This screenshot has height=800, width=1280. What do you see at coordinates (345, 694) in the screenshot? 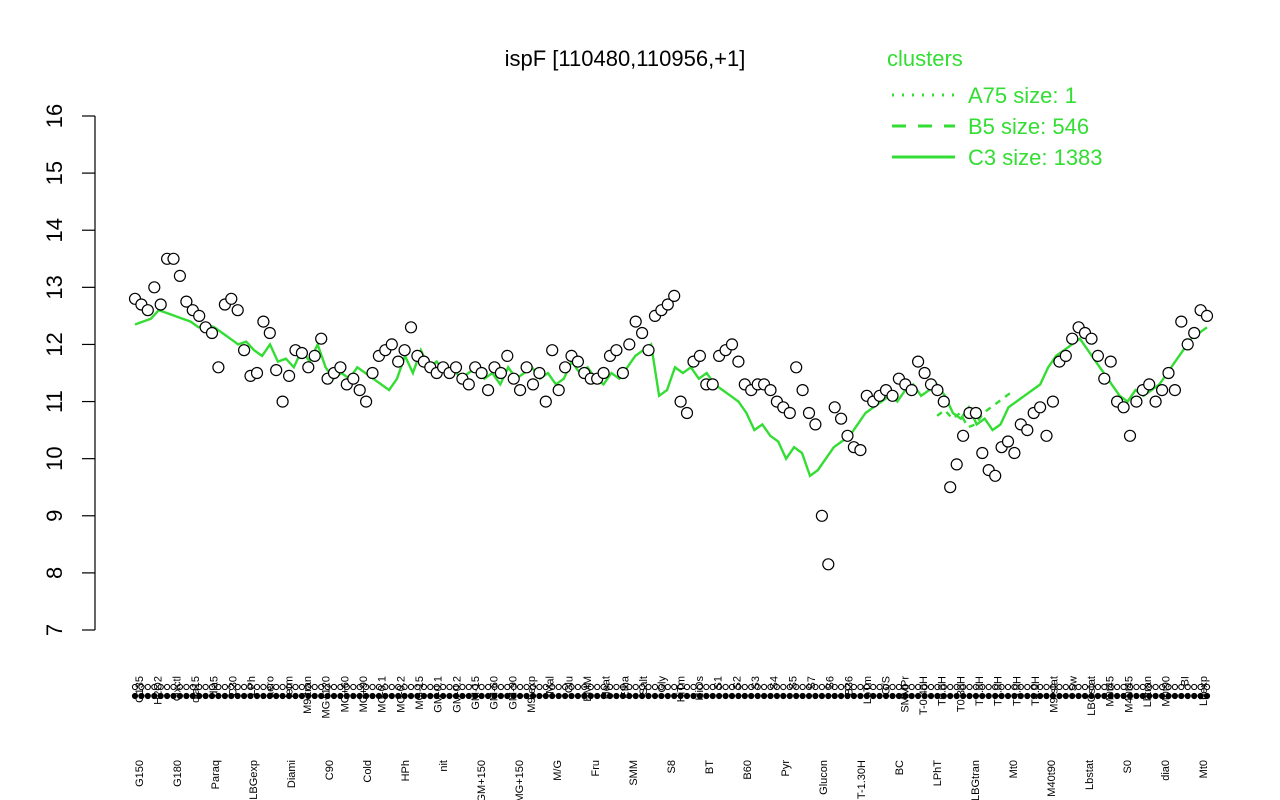
I see `x-tick-label: MG+60` at bounding box center [345, 694].